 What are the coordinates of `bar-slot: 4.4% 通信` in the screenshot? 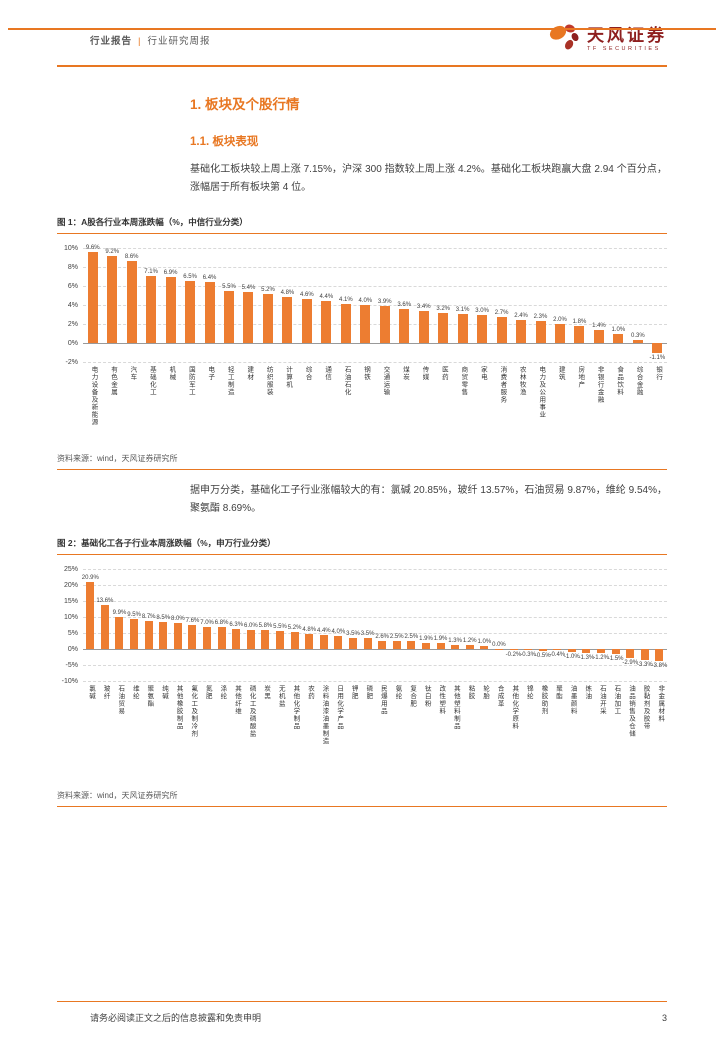 It's located at (326, 314).